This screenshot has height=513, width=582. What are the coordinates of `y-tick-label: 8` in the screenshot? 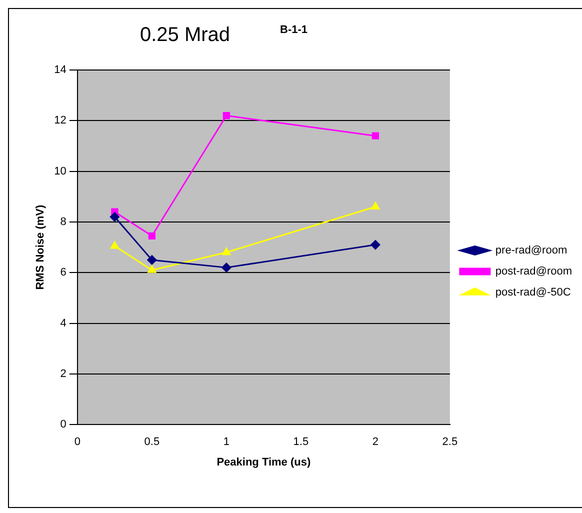 It's located at (63, 222).